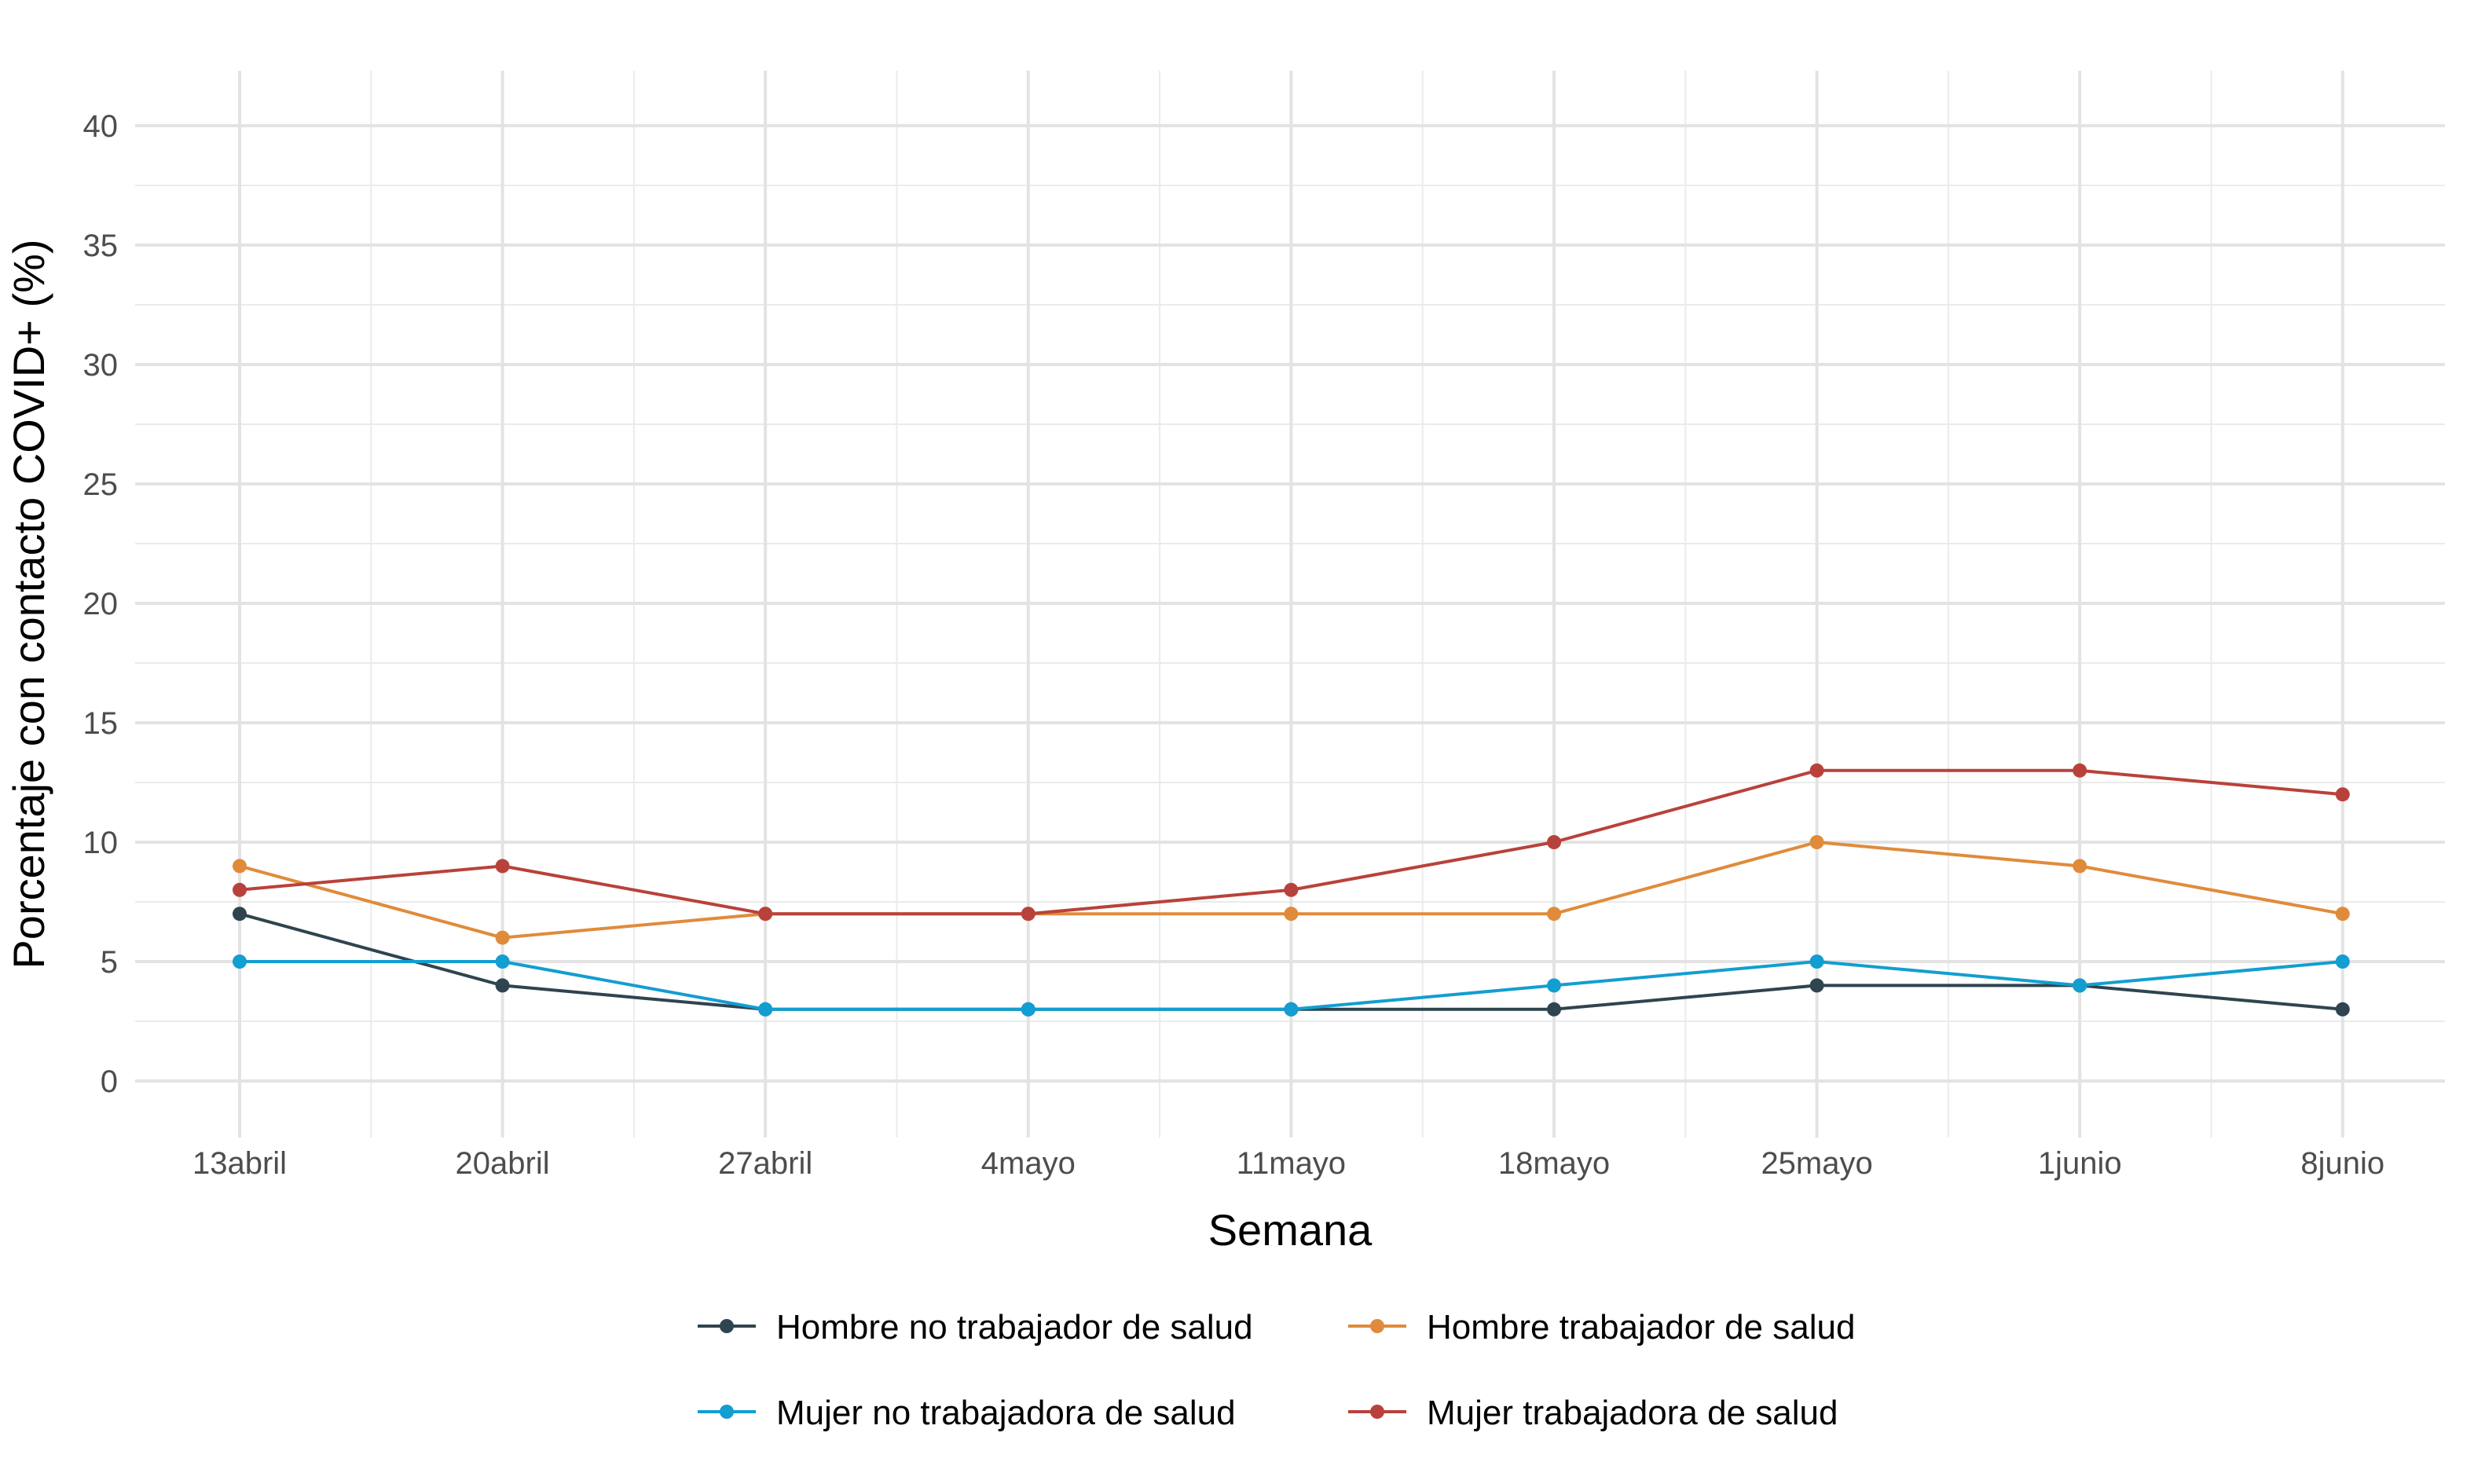 The width and height of the screenshot is (2474, 1484). I want to click on legend-label: Hombre no trabajador de salud, so click(1014, 1327).